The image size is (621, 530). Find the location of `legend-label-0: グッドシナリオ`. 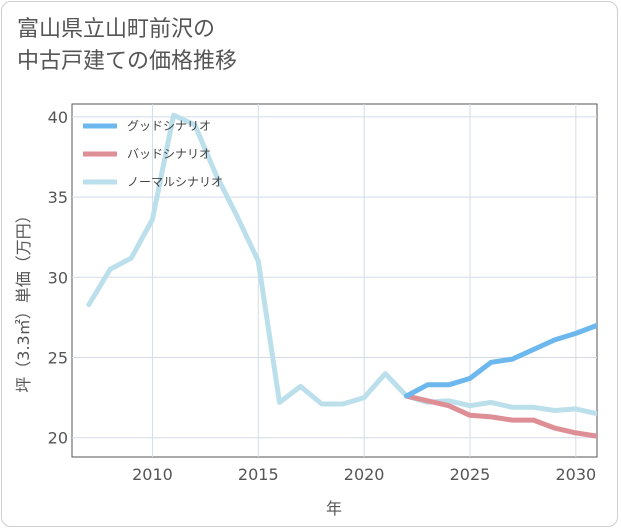

legend-label-0: グッドシナリオ is located at coordinates (169, 126).